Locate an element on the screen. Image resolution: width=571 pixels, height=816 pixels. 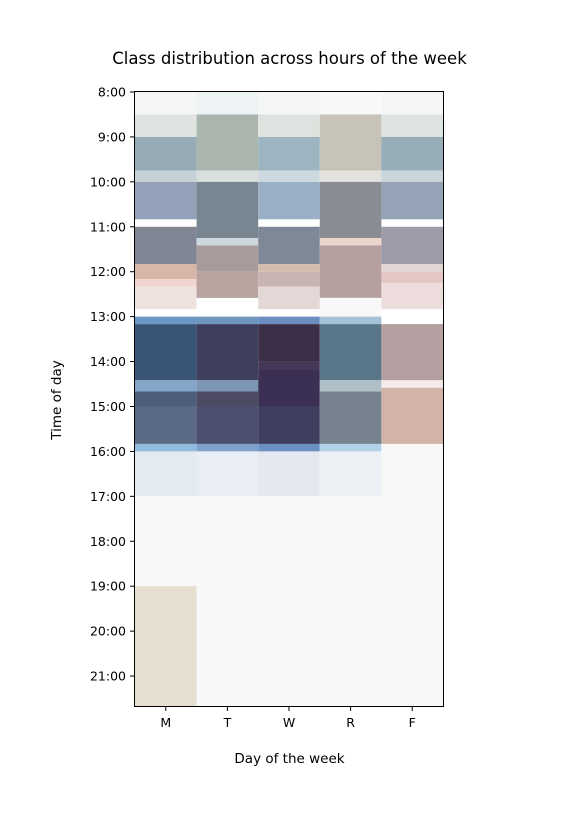
y-tick-label: 21:00 is located at coordinates (108, 676).